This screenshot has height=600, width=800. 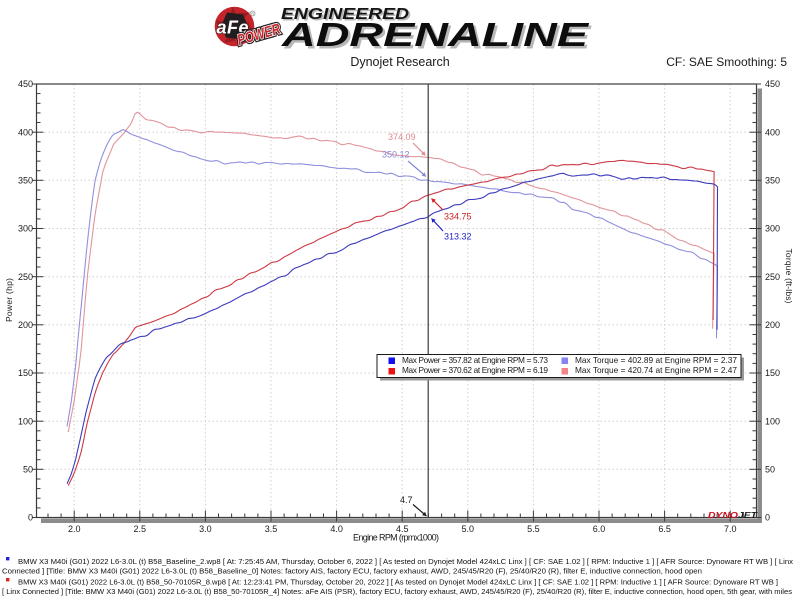 I want to click on svg-text:Max Torque = 402.89 at Engine: Max Torque = 402.89 at Engine RPM = 2.37, so click(x=656, y=360).